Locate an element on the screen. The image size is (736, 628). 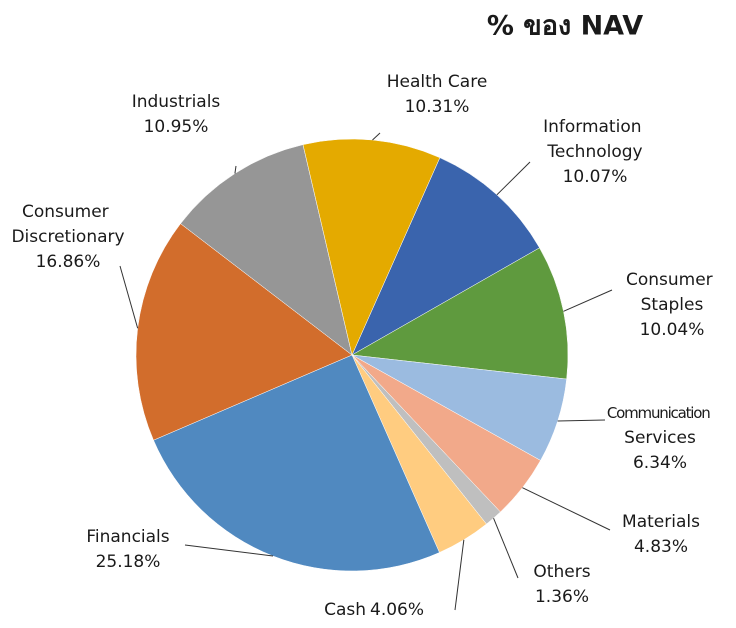
slice-label: Communication Services is located at coordinates (660, 426).